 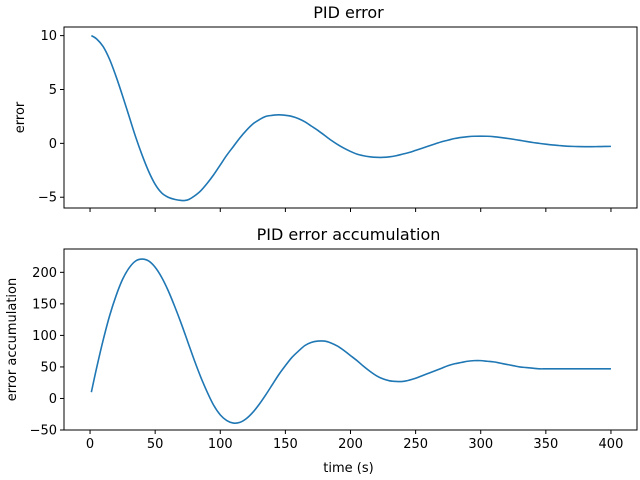 What do you see at coordinates (545, 444) in the screenshot?
I see `x-tick-label: 350` at bounding box center [545, 444].